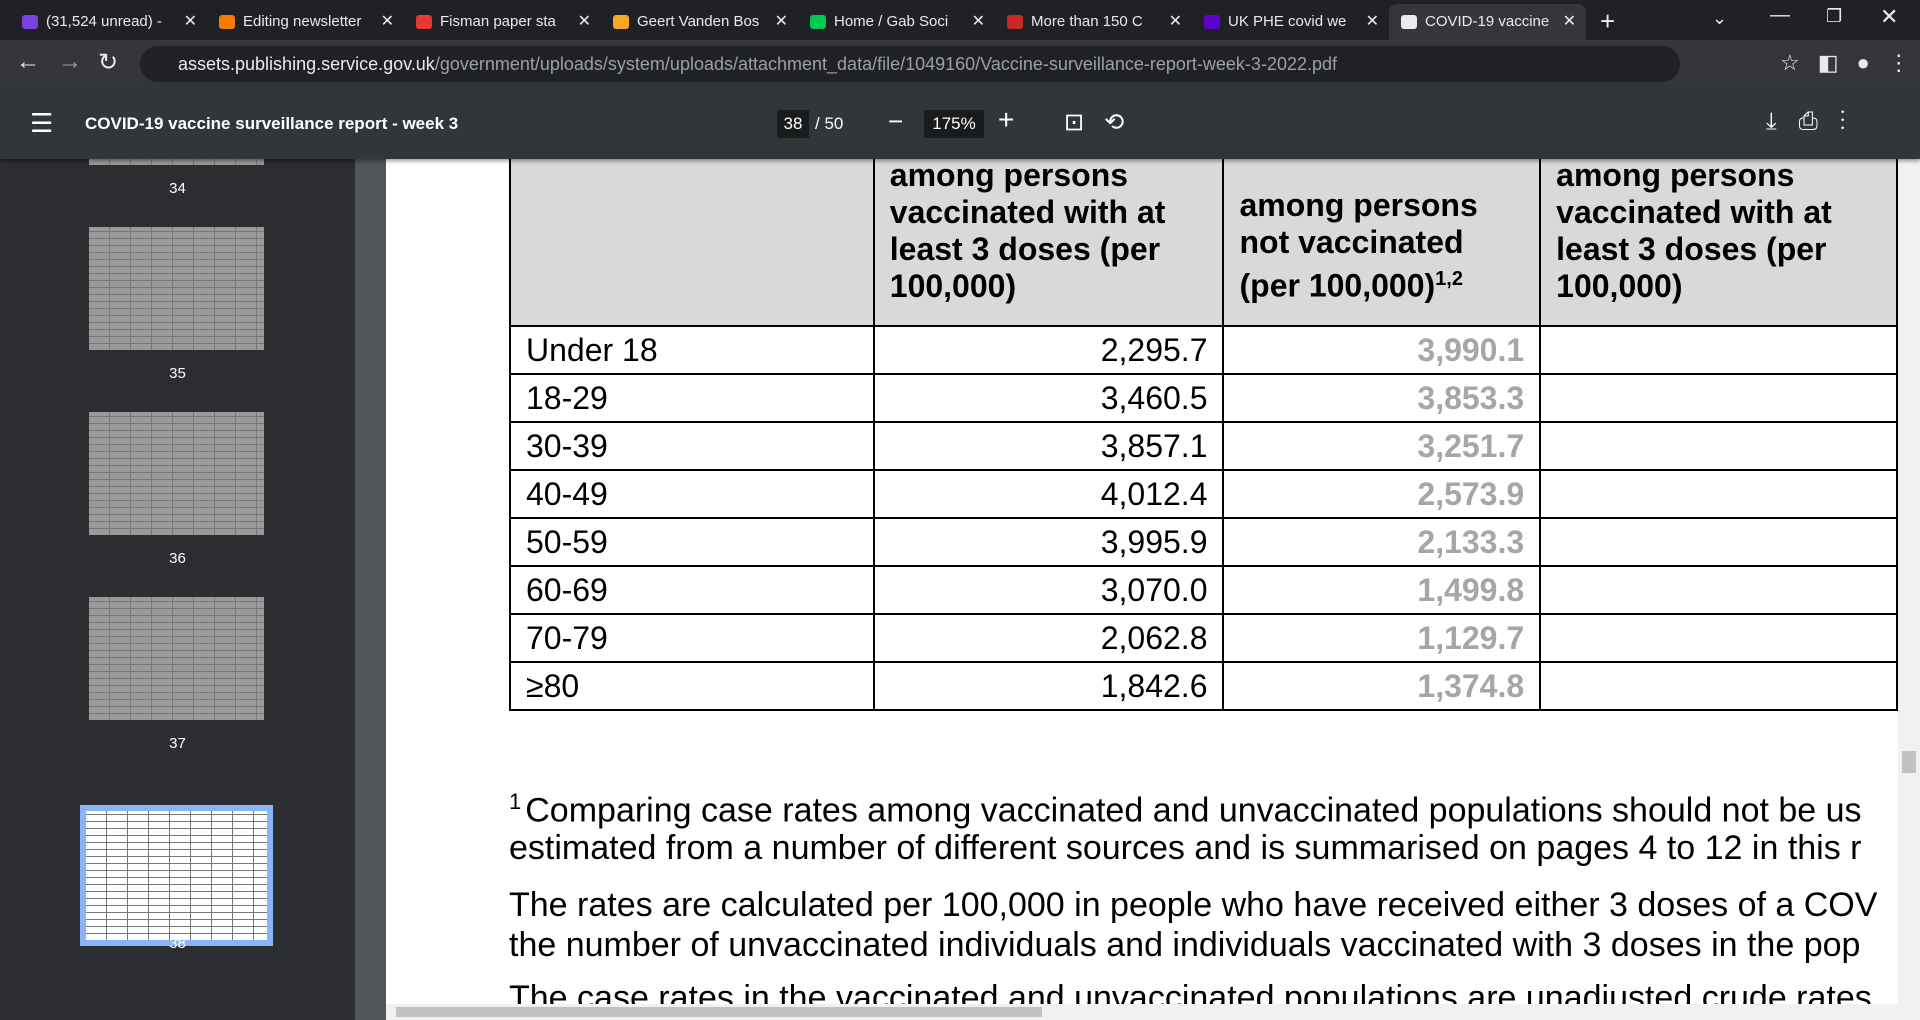 The height and width of the screenshot is (1020, 1920). What do you see at coordinates (70, 61) in the screenshot?
I see `forward: →` at bounding box center [70, 61].